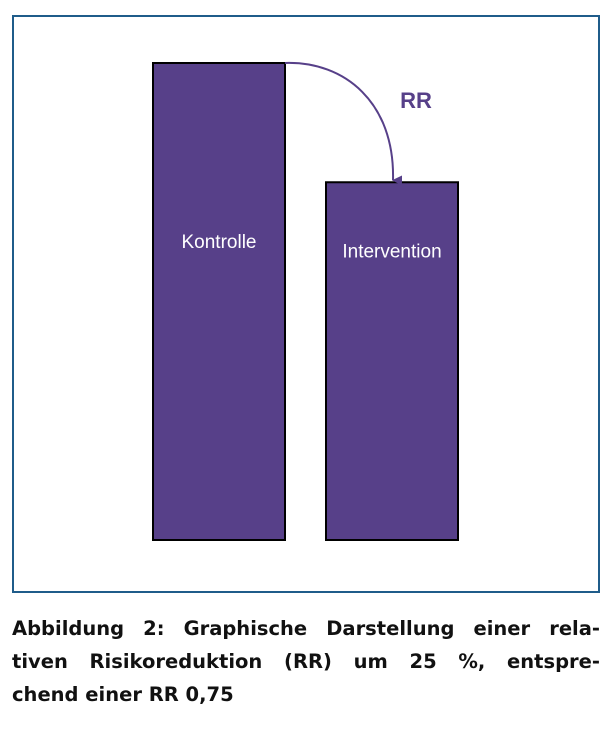 The height and width of the screenshot is (735, 615). I want to click on bar-kontrolle, so click(219, 301).